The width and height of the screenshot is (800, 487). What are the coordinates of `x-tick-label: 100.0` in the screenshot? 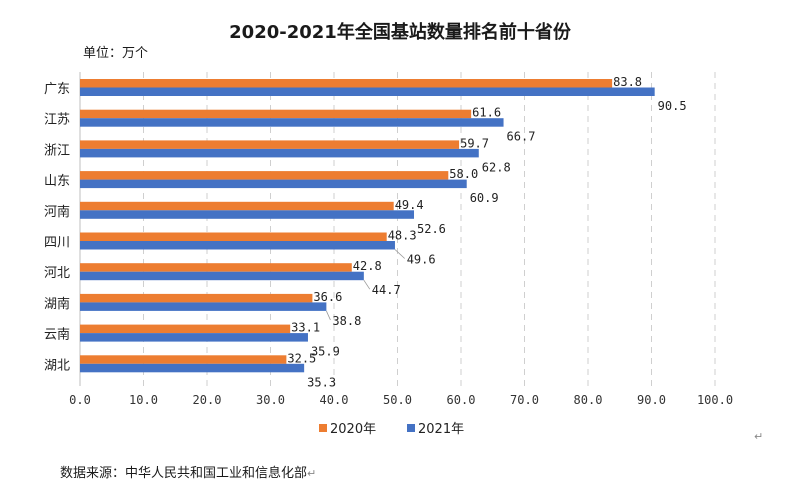 It's located at (715, 400).